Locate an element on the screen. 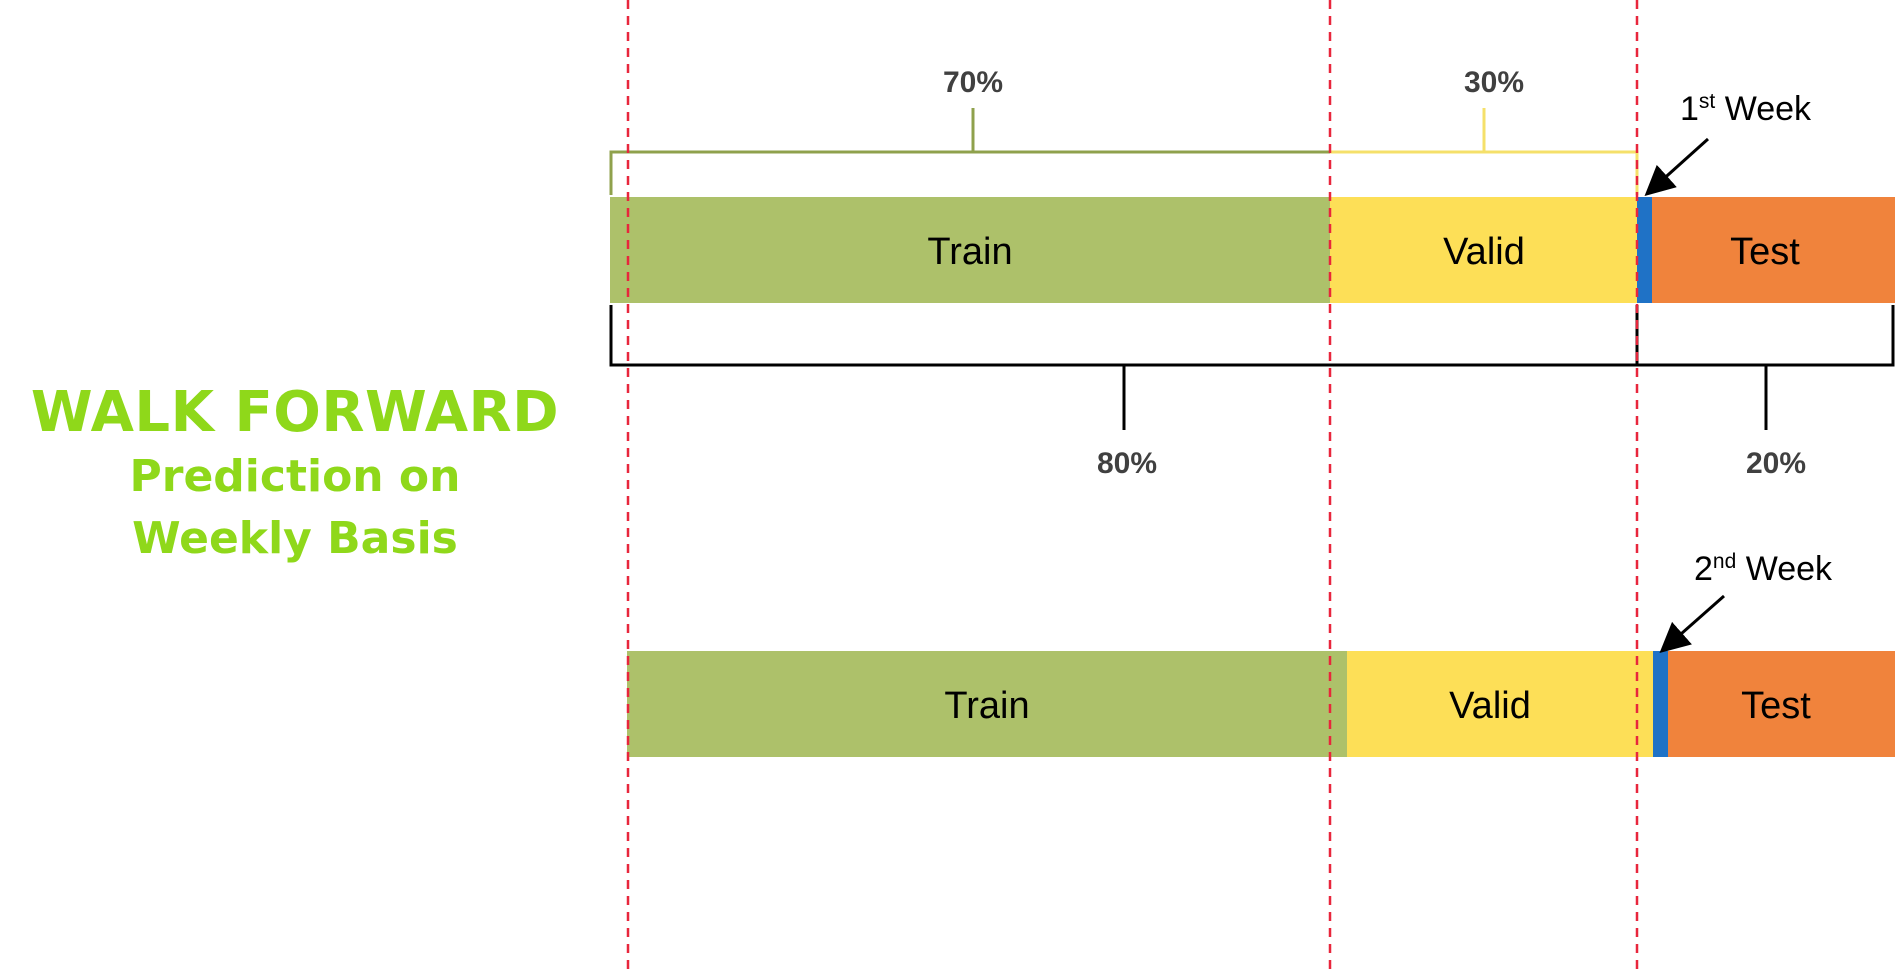  top-test-label: Test is located at coordinates (1765, 252).